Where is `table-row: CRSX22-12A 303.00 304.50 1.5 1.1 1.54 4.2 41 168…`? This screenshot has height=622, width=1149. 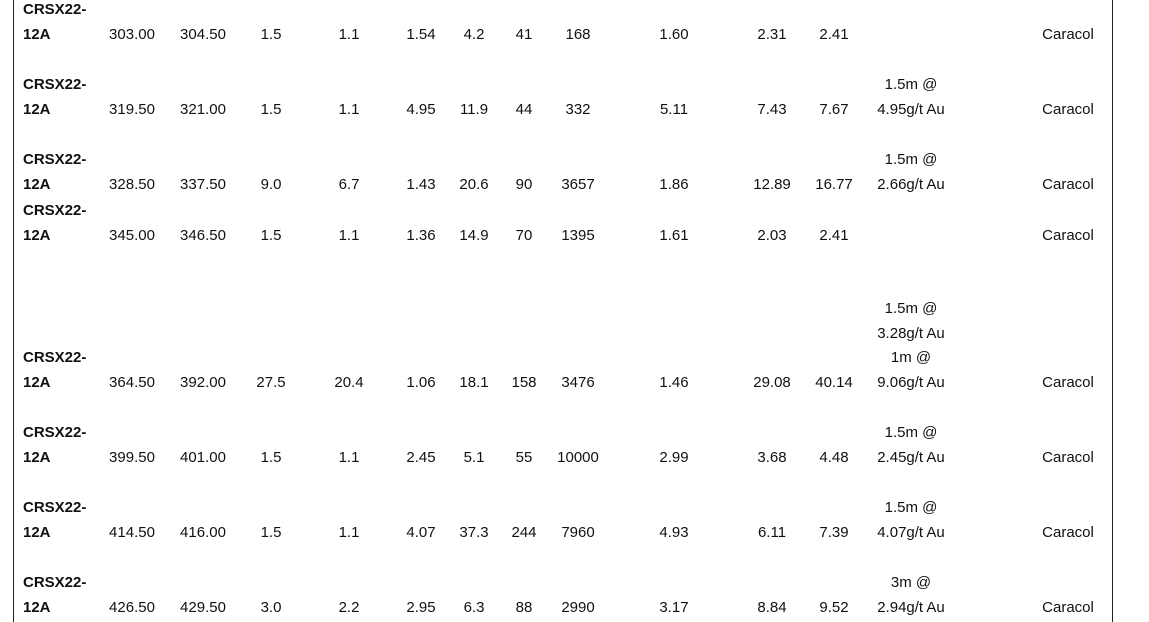 table-row: CRSX22-12A 303.00 304.50 1.5 1.1 1.54 4.2 41 168… is located at coordinates (574, 23).